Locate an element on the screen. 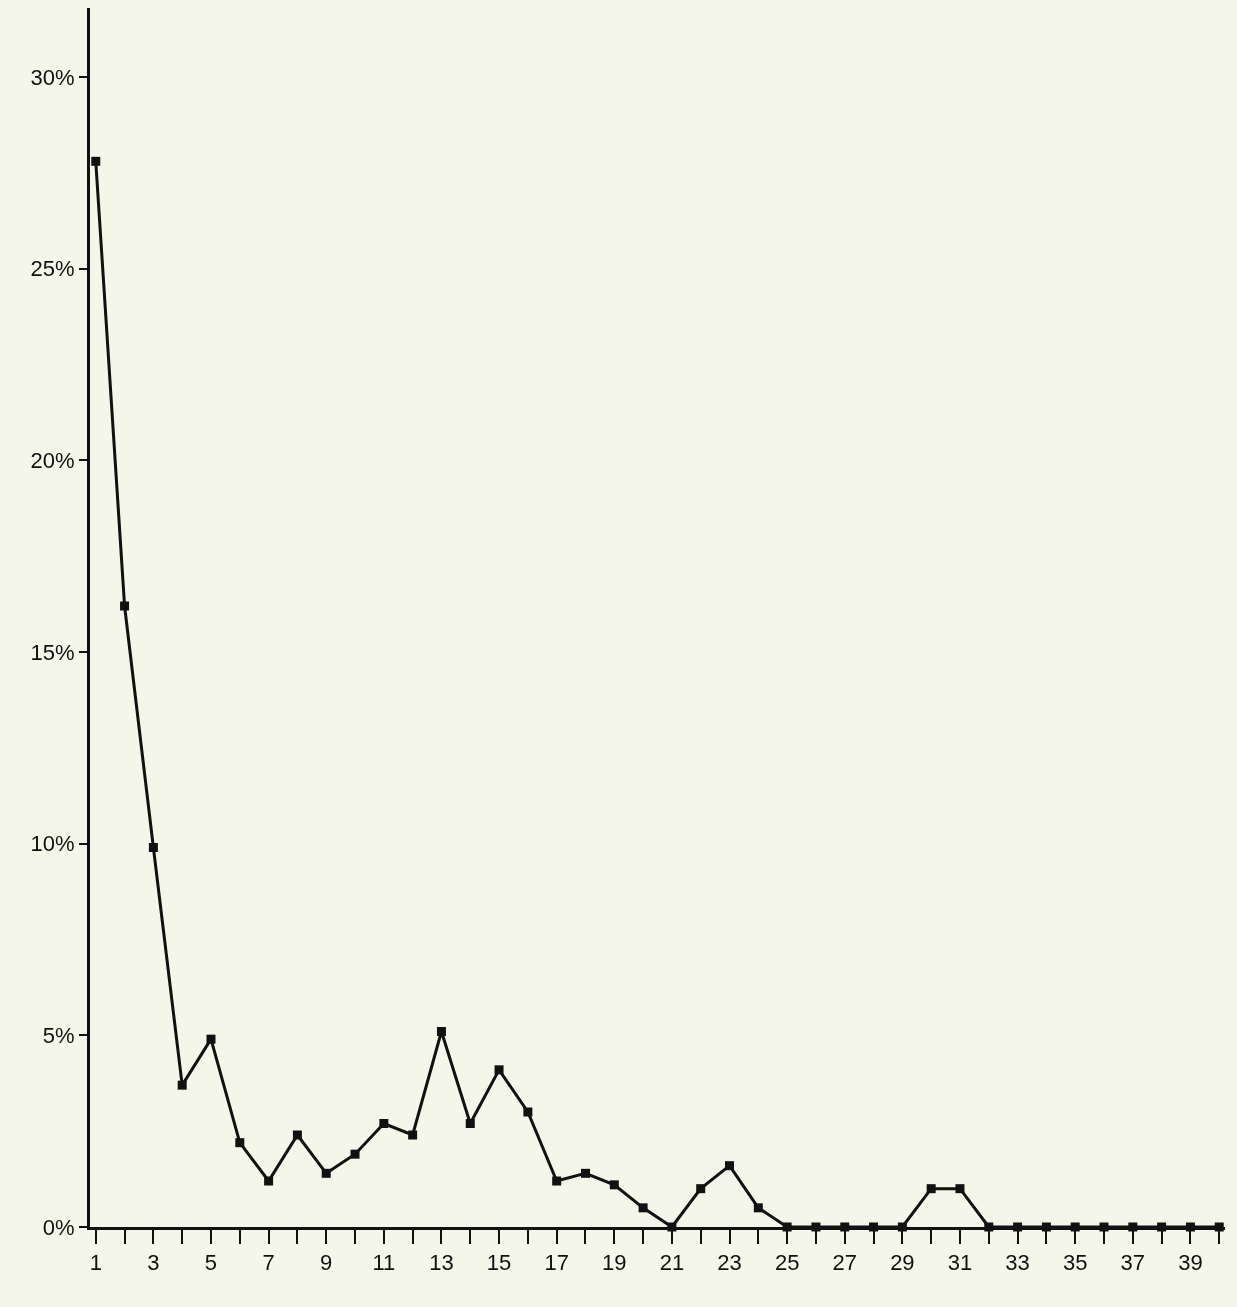 The height and width of the screenshot is (1307, 1237). x-tick-label: 1 is located at coordinates (95, 1263).